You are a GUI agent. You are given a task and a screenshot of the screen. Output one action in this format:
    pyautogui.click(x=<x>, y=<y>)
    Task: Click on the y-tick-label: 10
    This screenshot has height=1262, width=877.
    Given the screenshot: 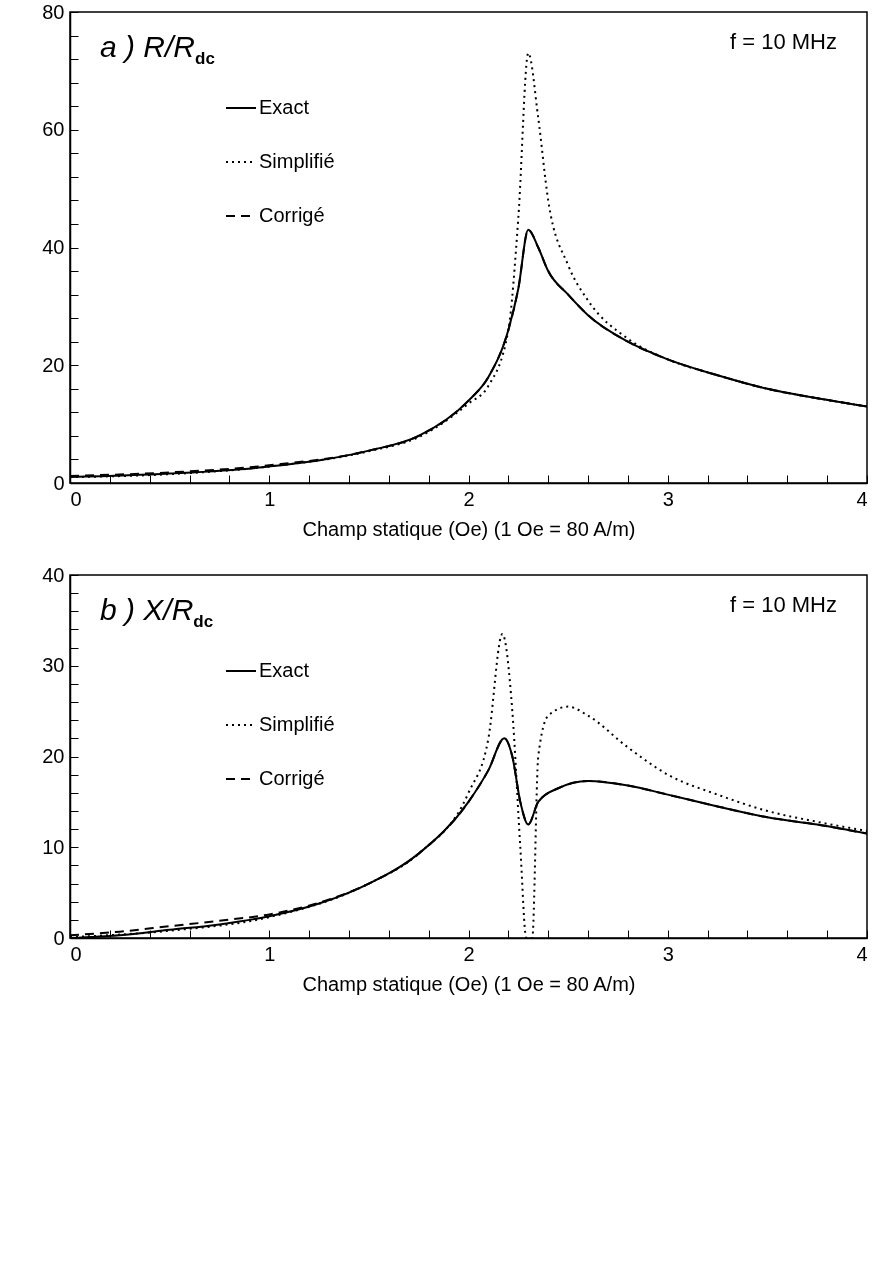 What is the action you would take?
    pyautogui.click(x=53, y=846)
    